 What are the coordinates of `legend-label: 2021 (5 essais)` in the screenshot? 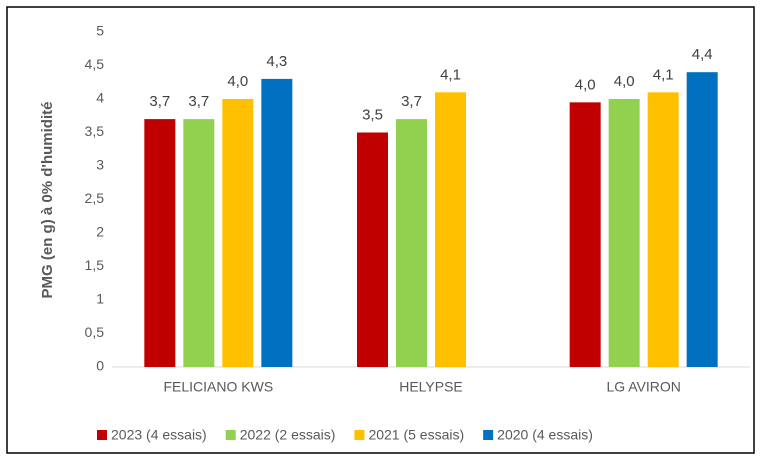 It's located at (416, 435).